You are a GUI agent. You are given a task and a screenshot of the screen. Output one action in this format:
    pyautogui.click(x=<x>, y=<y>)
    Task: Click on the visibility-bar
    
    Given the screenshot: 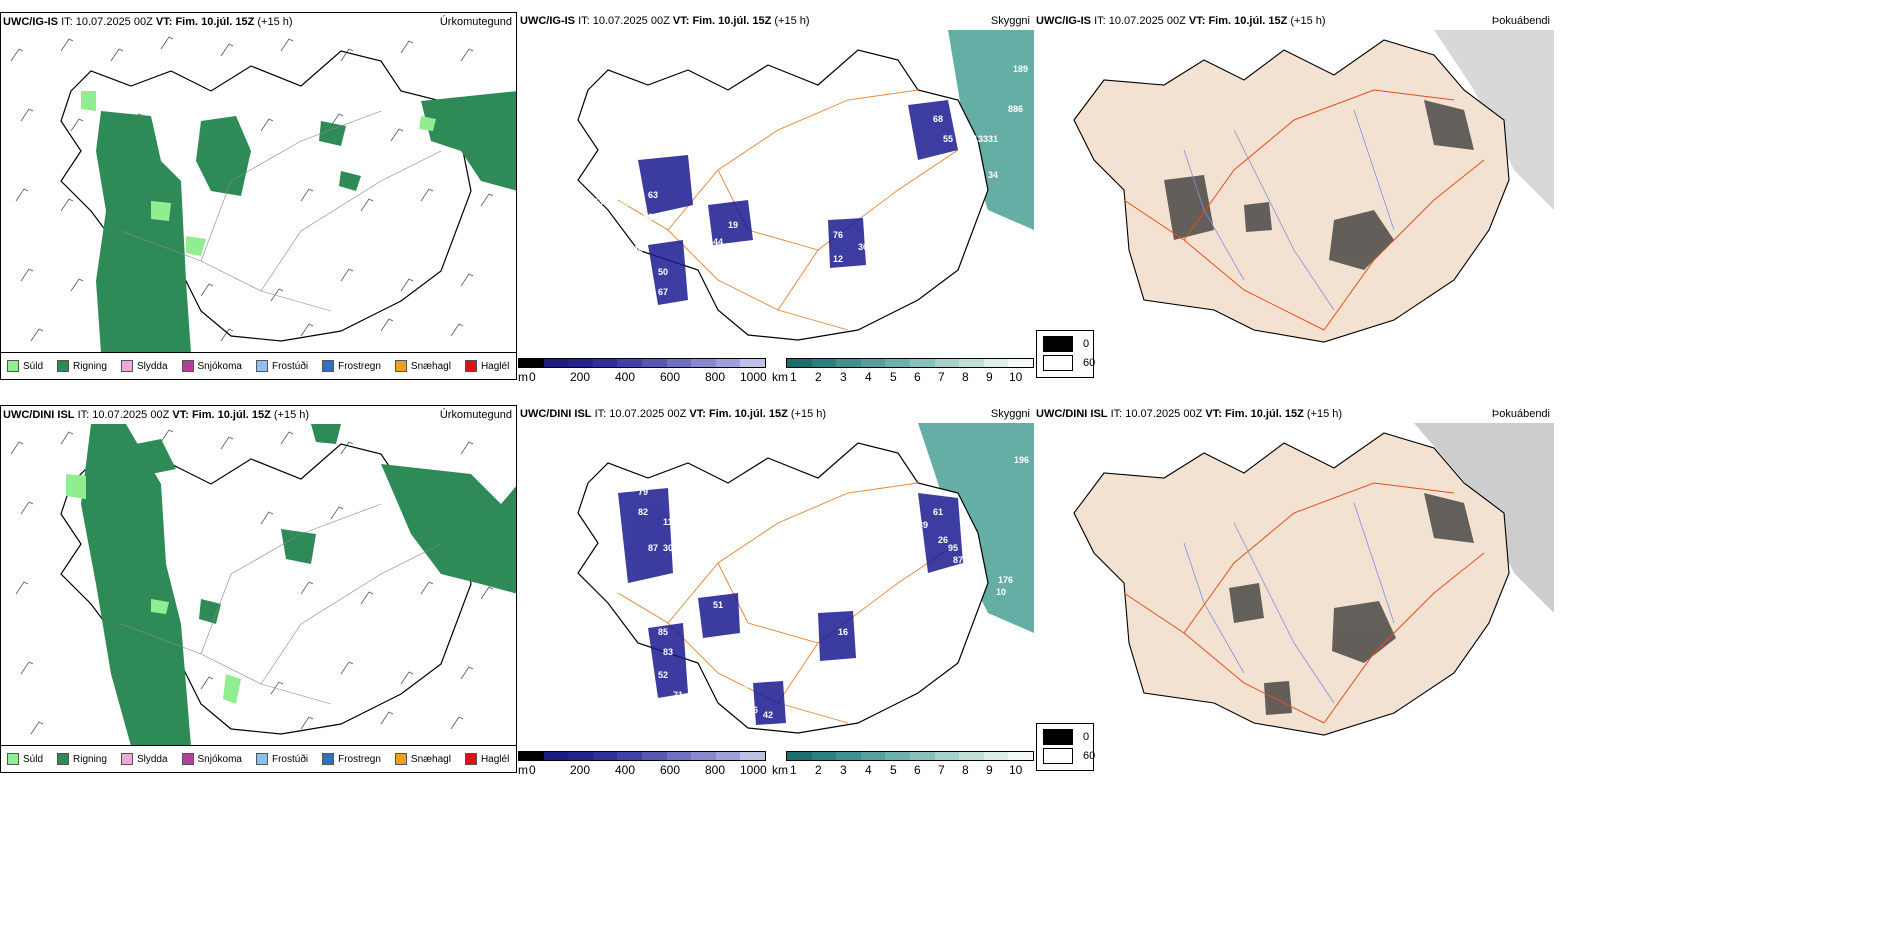 What is the action you would take?
    pyautogui.click(x=910, y=363)
    